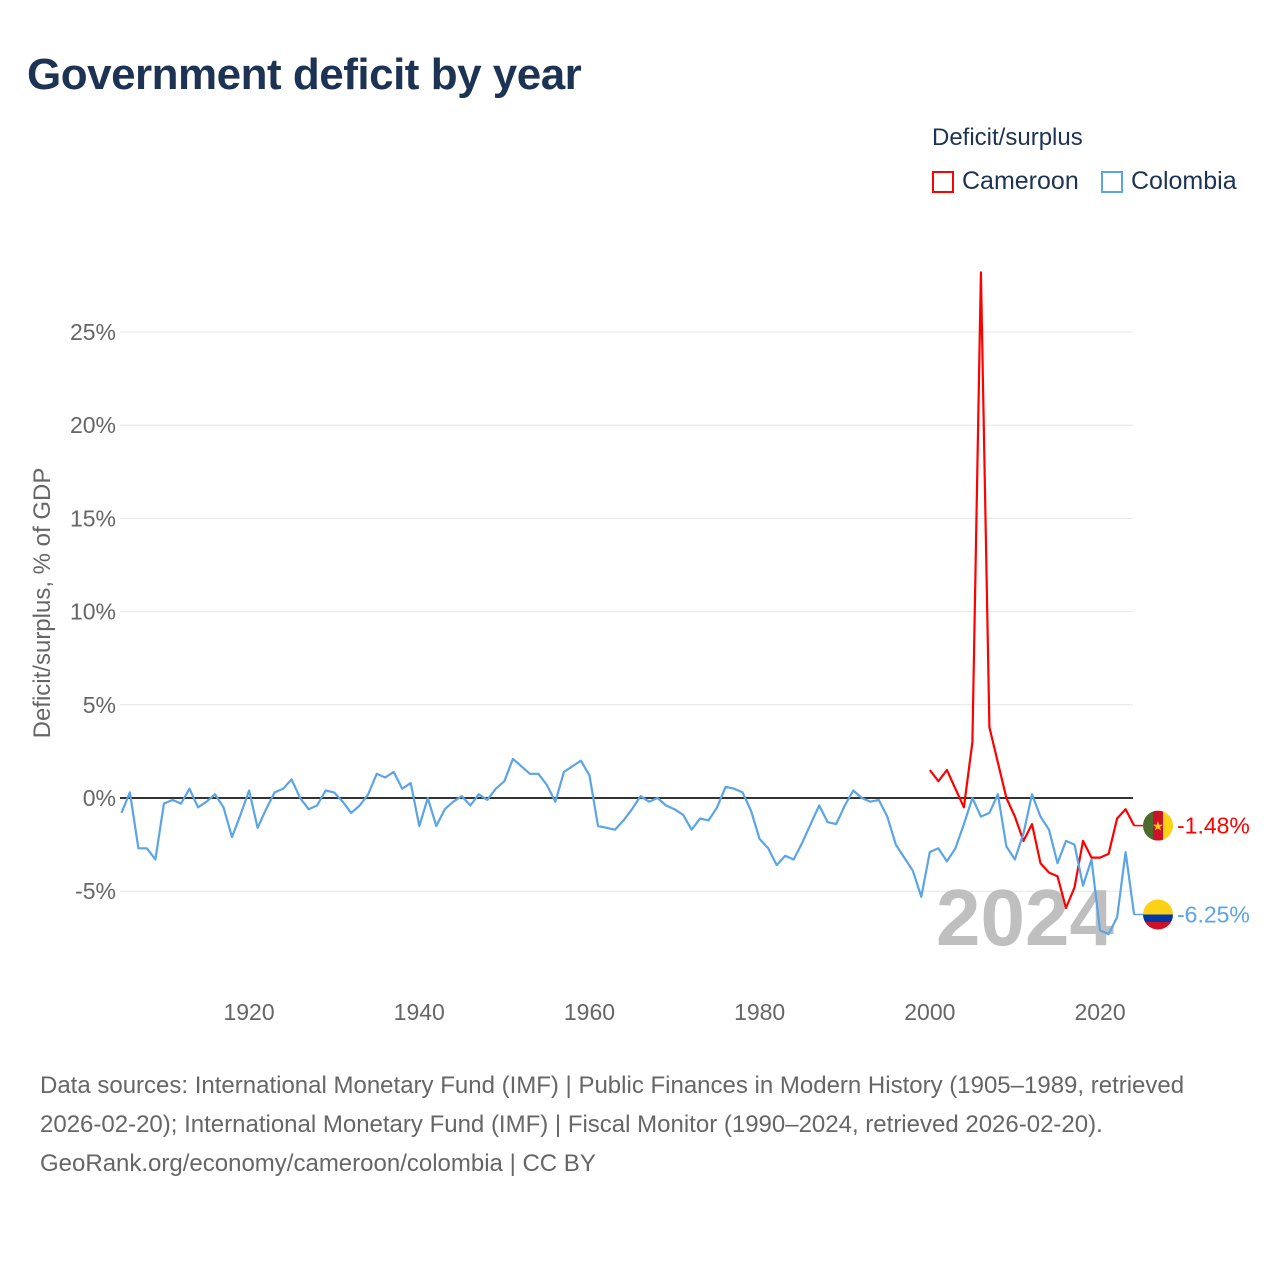  What do you see at coordinates (93, 518) in the screenshot?
I see `y-tick-label: 15%` at bounding box center [93, 518].